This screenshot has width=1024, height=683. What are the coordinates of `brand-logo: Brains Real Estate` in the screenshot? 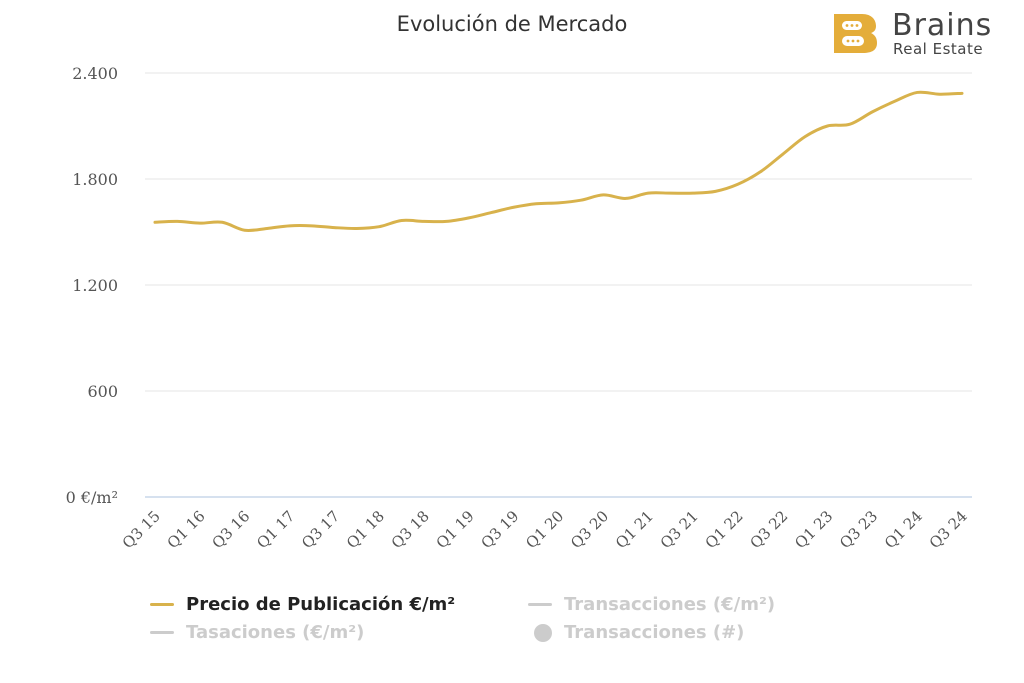 It's located at (925, 34).